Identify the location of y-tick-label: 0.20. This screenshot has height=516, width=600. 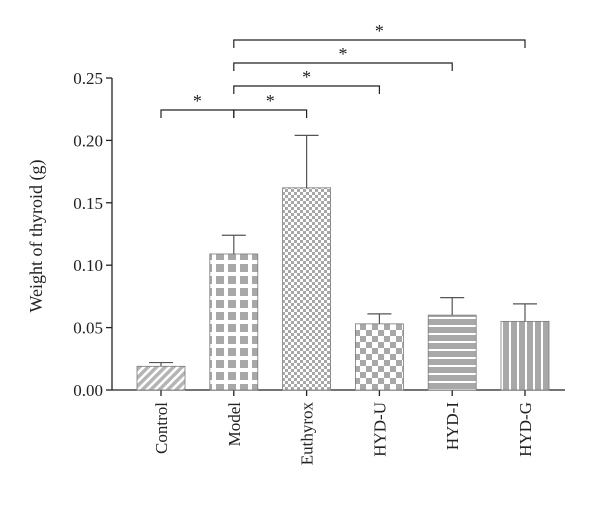
(88, 140).